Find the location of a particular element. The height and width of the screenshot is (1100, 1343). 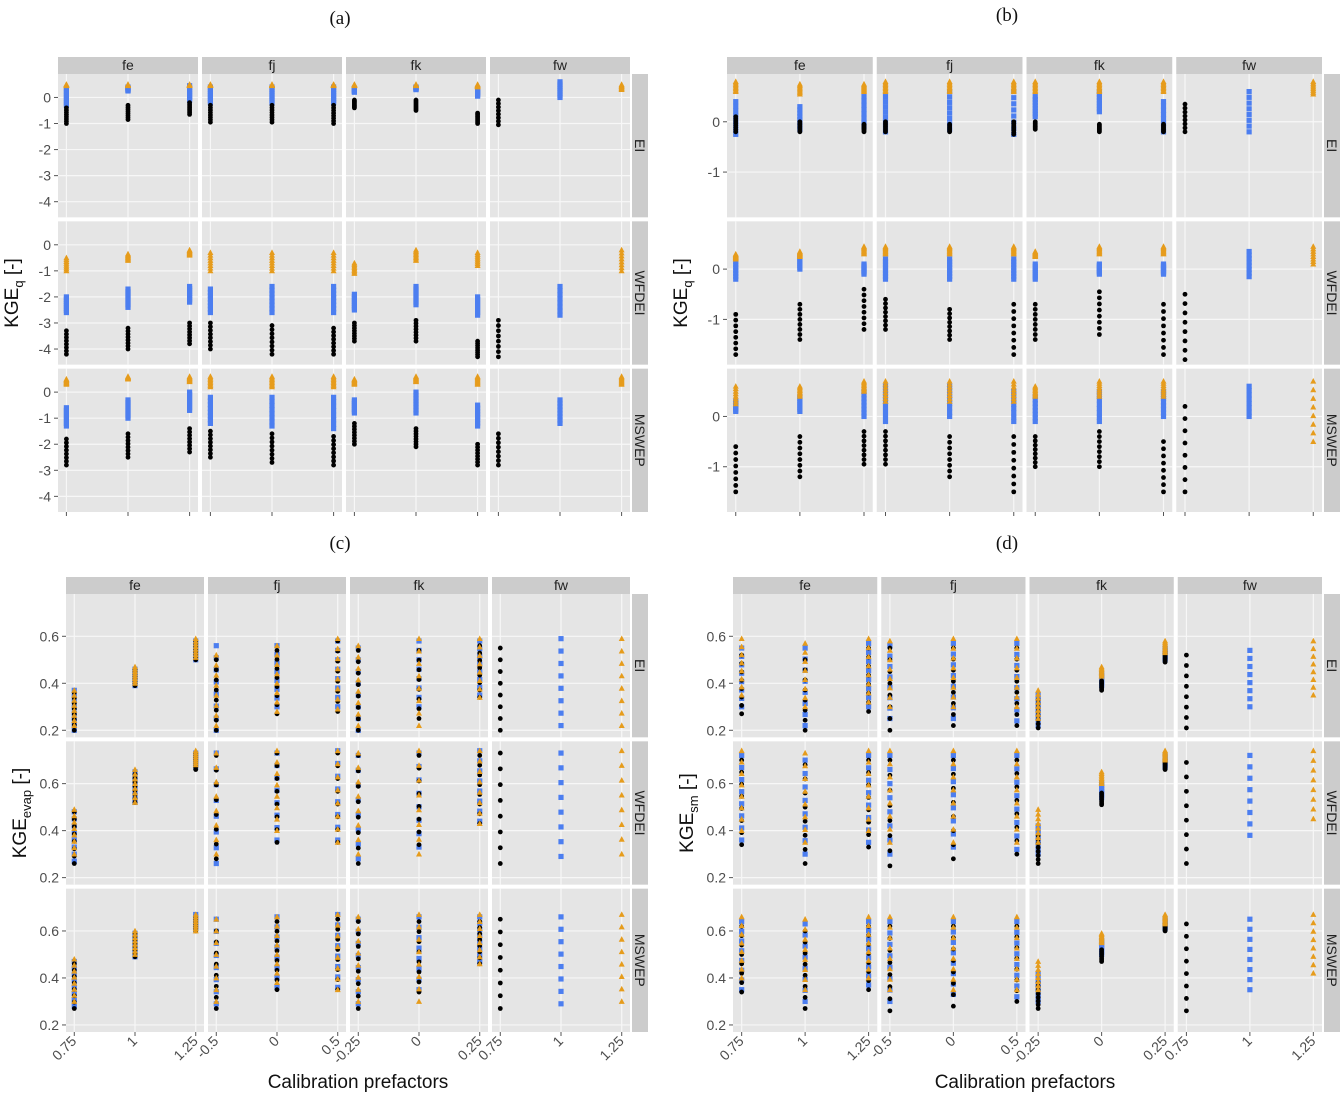

panel-label-a: (a) is located at coordinates (339, 18).